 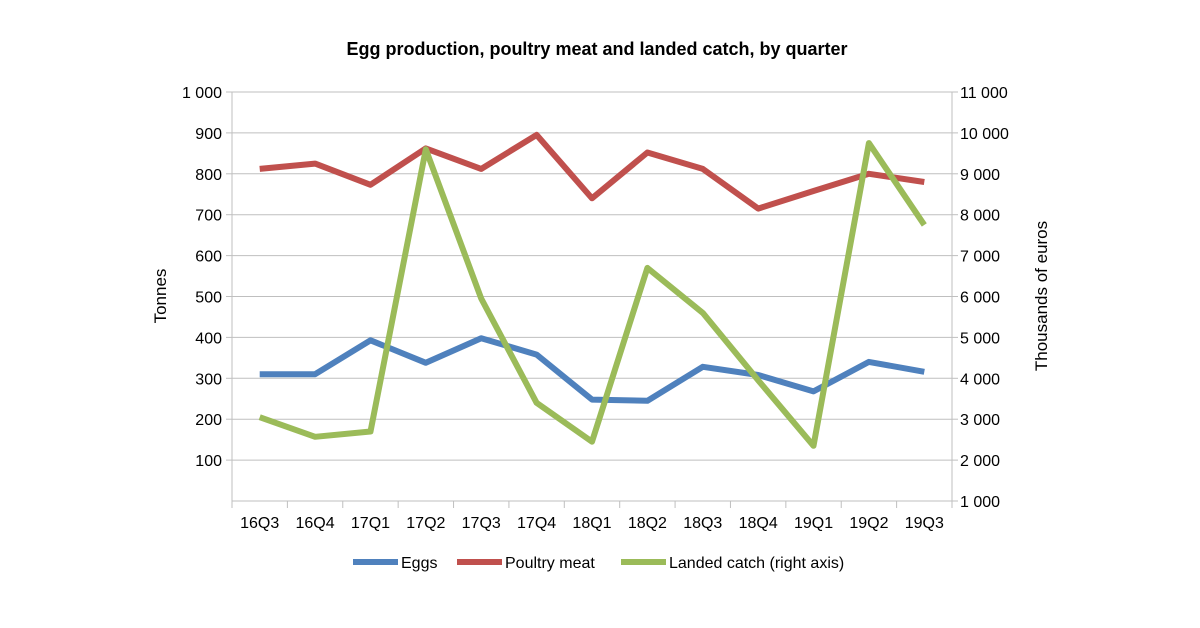 I want to click on right-tick-label-1: 2 000, so click(x=980, y=461).